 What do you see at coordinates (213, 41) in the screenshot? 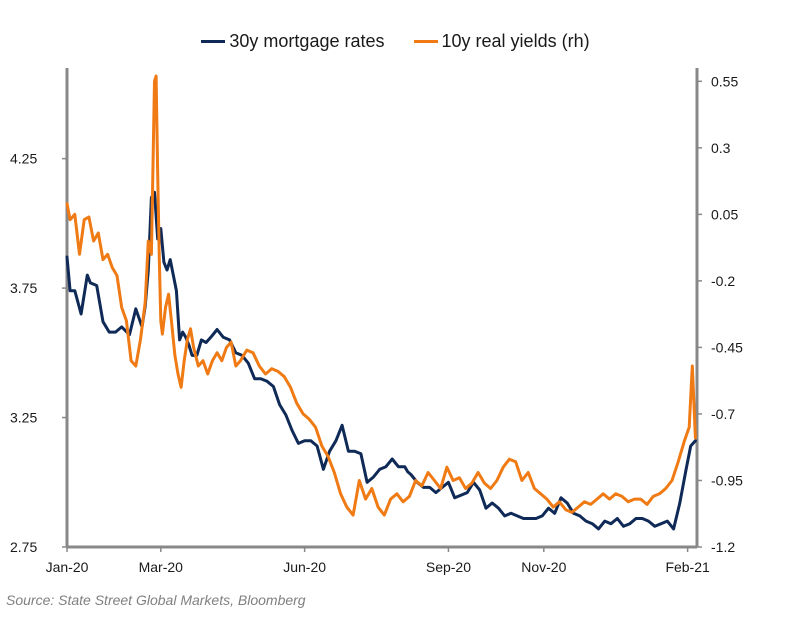
I see `legend-swatch-mortgage` at bounding box center [213, 41].